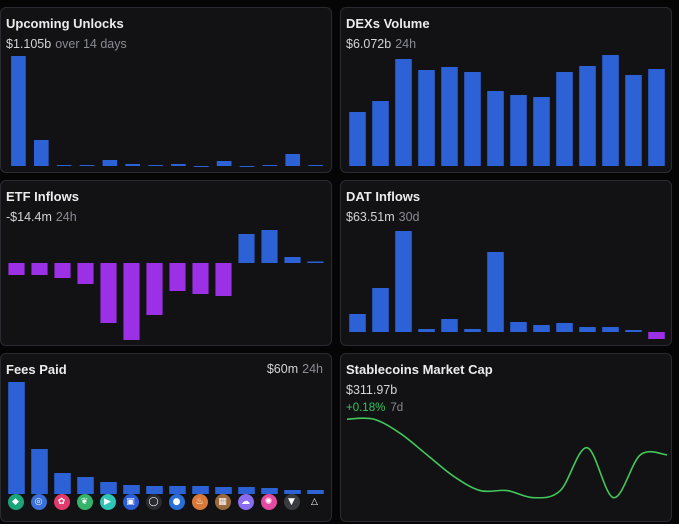  Describe the element at coordinates (291, 502) in the screenshot. I see `shield-white-logo-icon: ▼` at that location.